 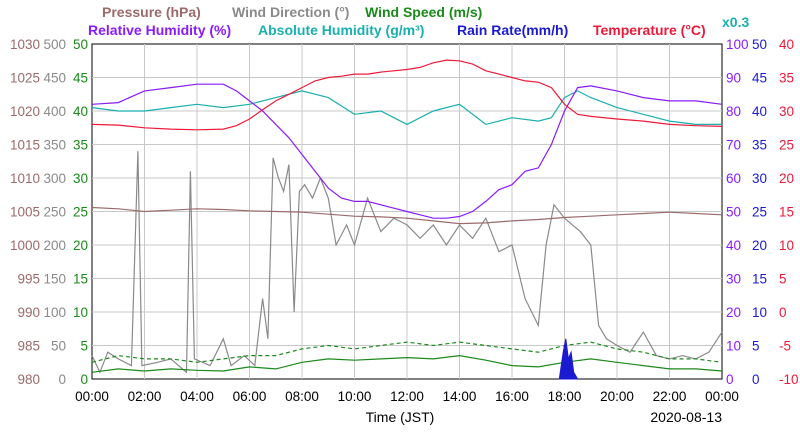 I want to click on tick-relative-humidity: 70, so click(x=733, y=145).